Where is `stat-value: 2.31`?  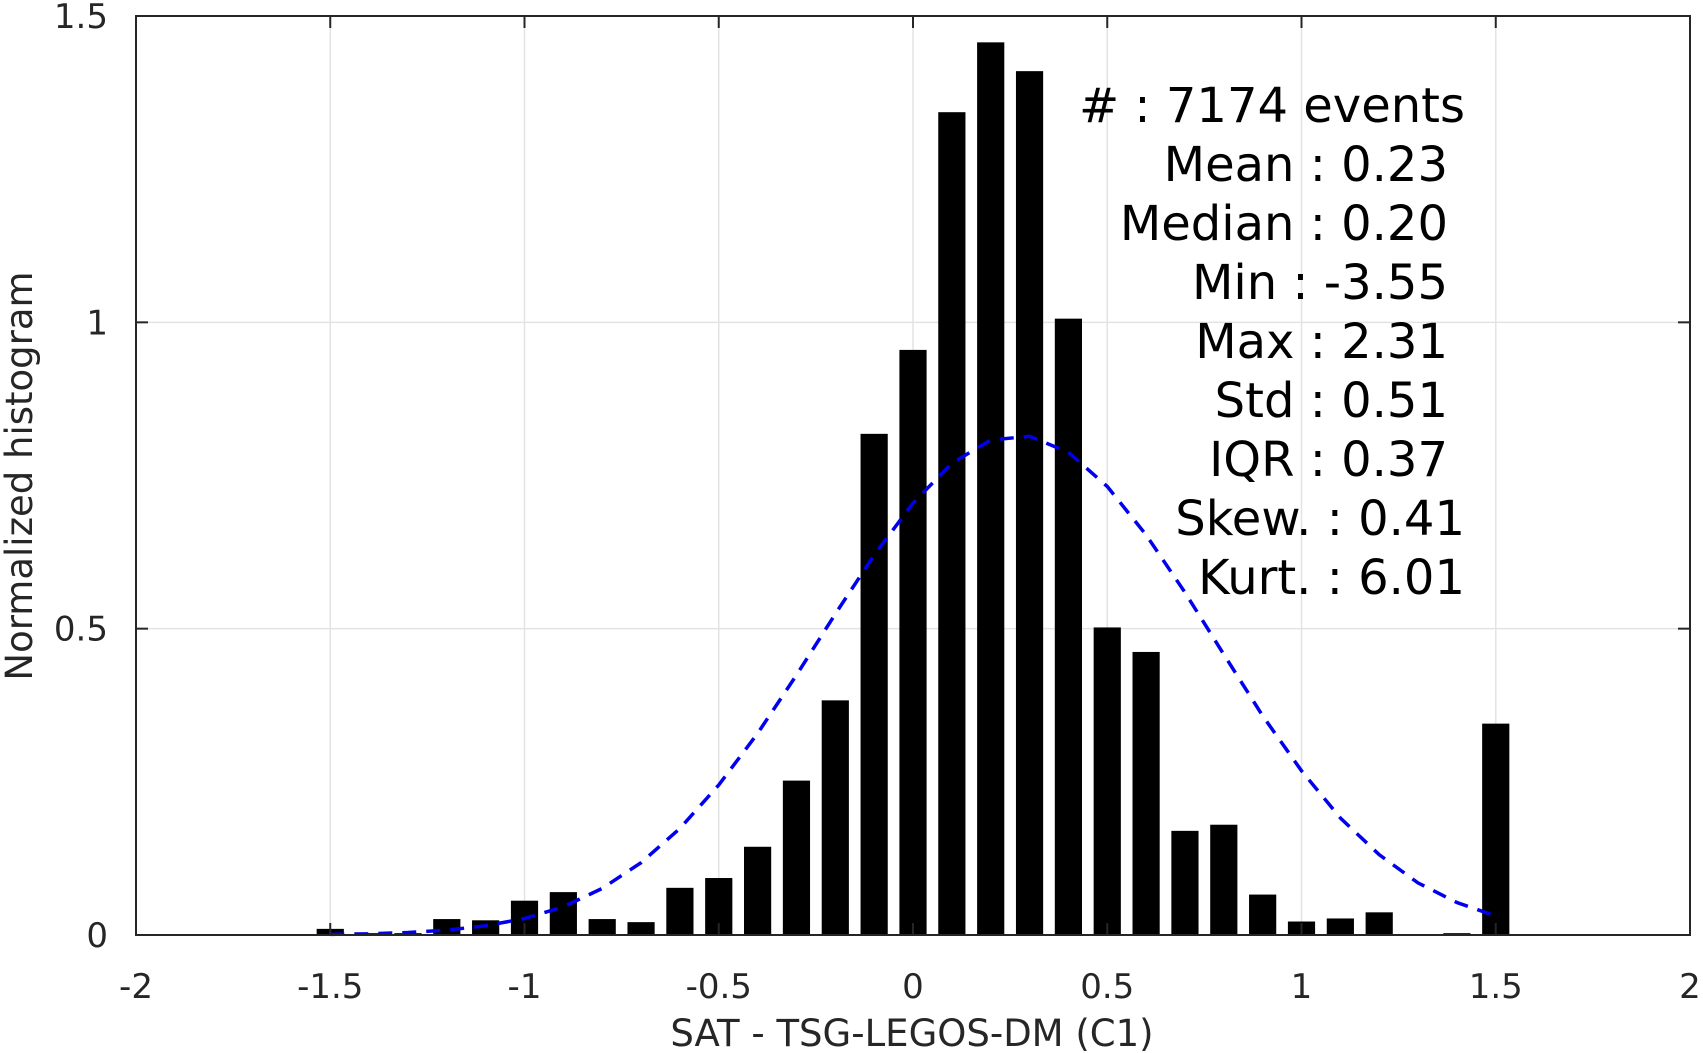 stat-value: 2.31 is located at coordinates (1394, 342).